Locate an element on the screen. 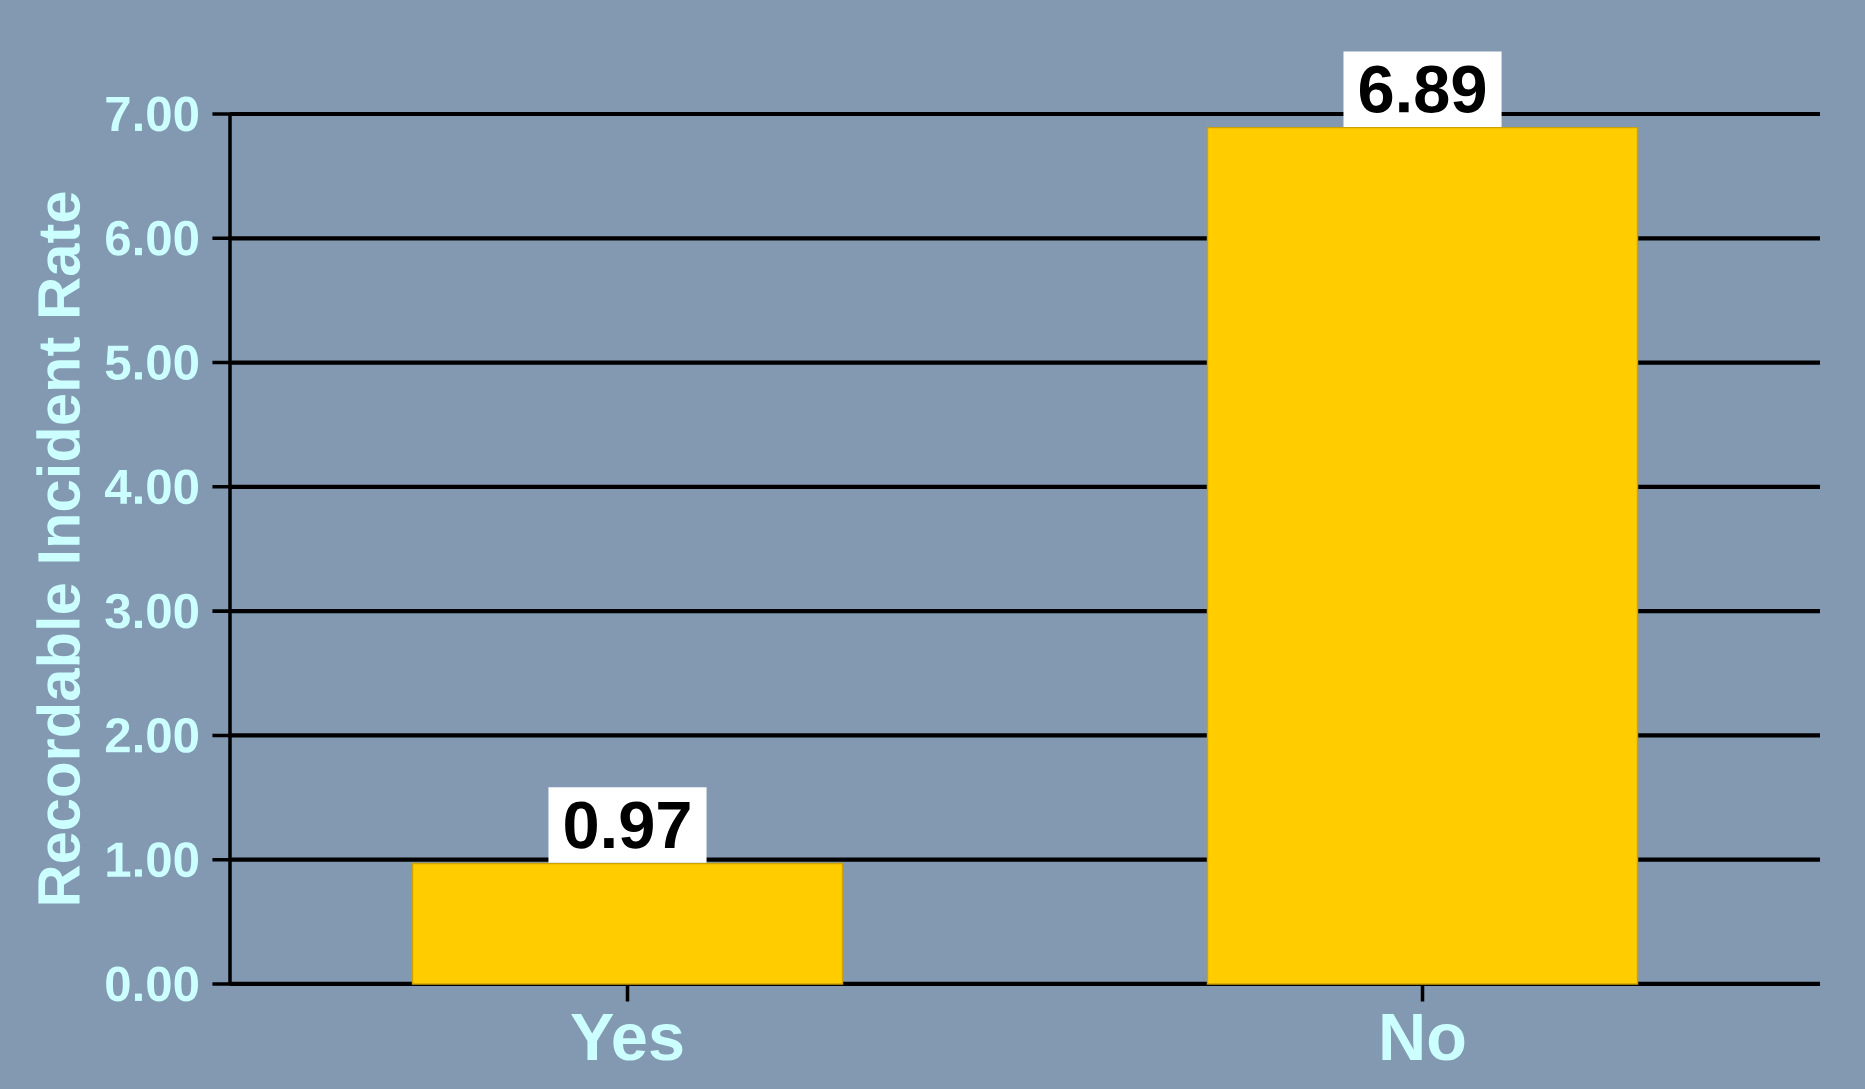  y-tick-label: 3.00 is located at coordinates (151, 611).